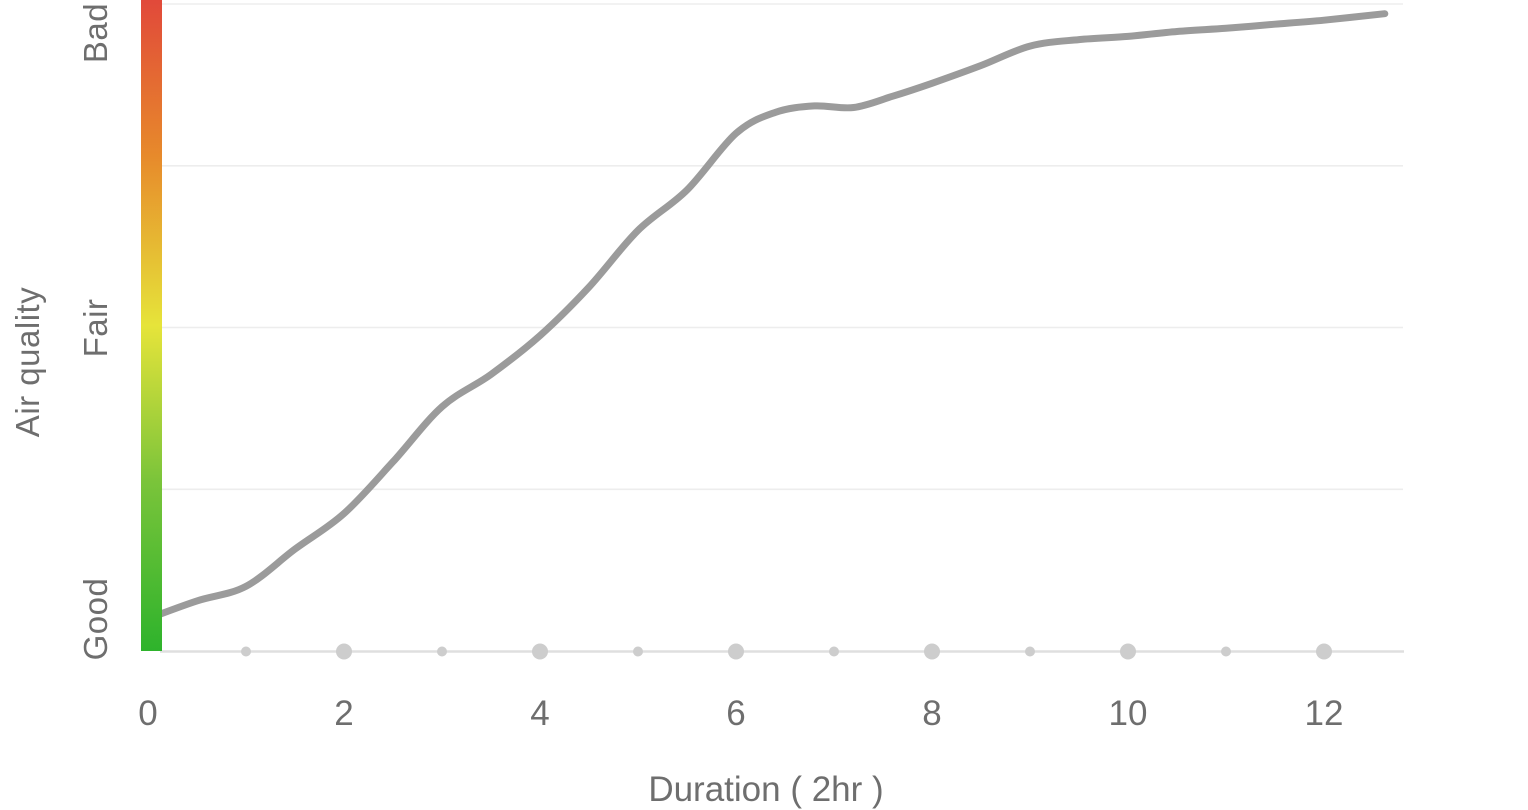  I want to click on x-tick-label-6: 6, so click(736, 713).